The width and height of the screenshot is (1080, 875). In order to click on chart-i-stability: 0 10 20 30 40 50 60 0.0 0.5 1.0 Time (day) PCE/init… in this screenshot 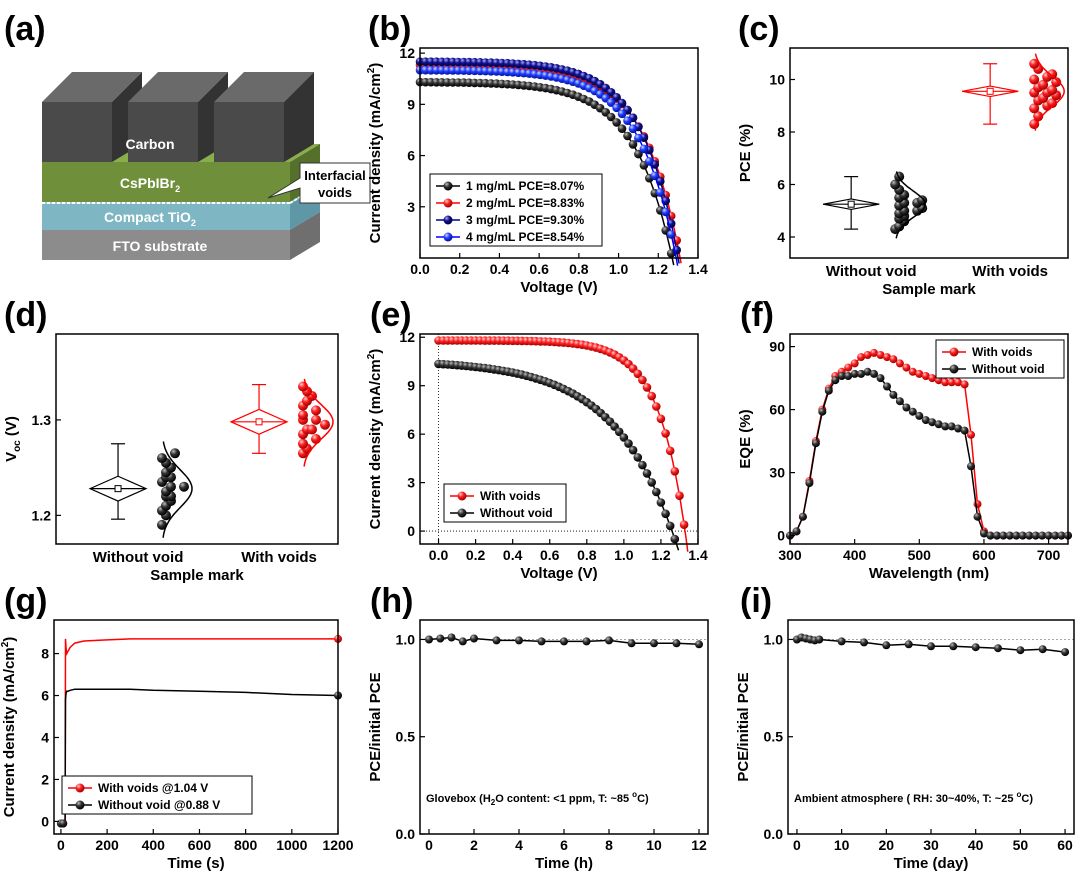, I will do `click(905, 745)`.